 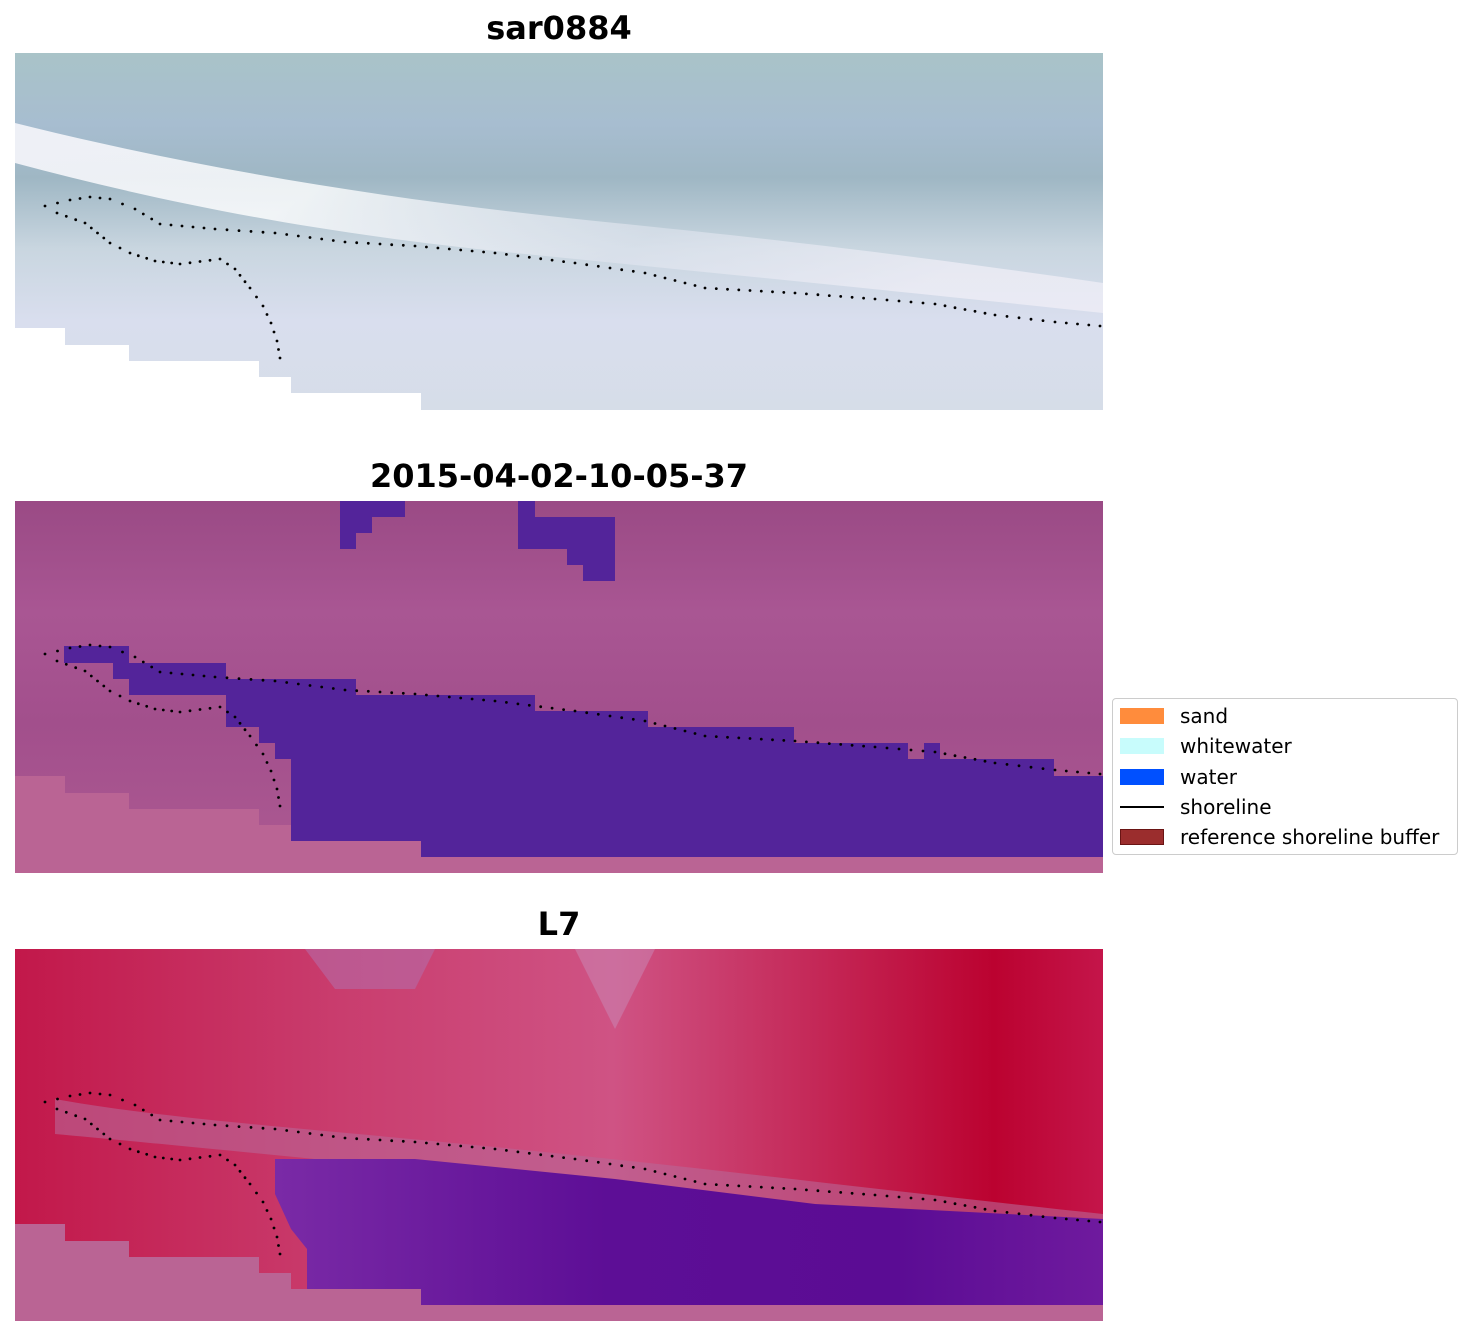 What do you see at coordinates (559, 824) in the screenshot?
I see `land-region` at bounding box center [559, 824].